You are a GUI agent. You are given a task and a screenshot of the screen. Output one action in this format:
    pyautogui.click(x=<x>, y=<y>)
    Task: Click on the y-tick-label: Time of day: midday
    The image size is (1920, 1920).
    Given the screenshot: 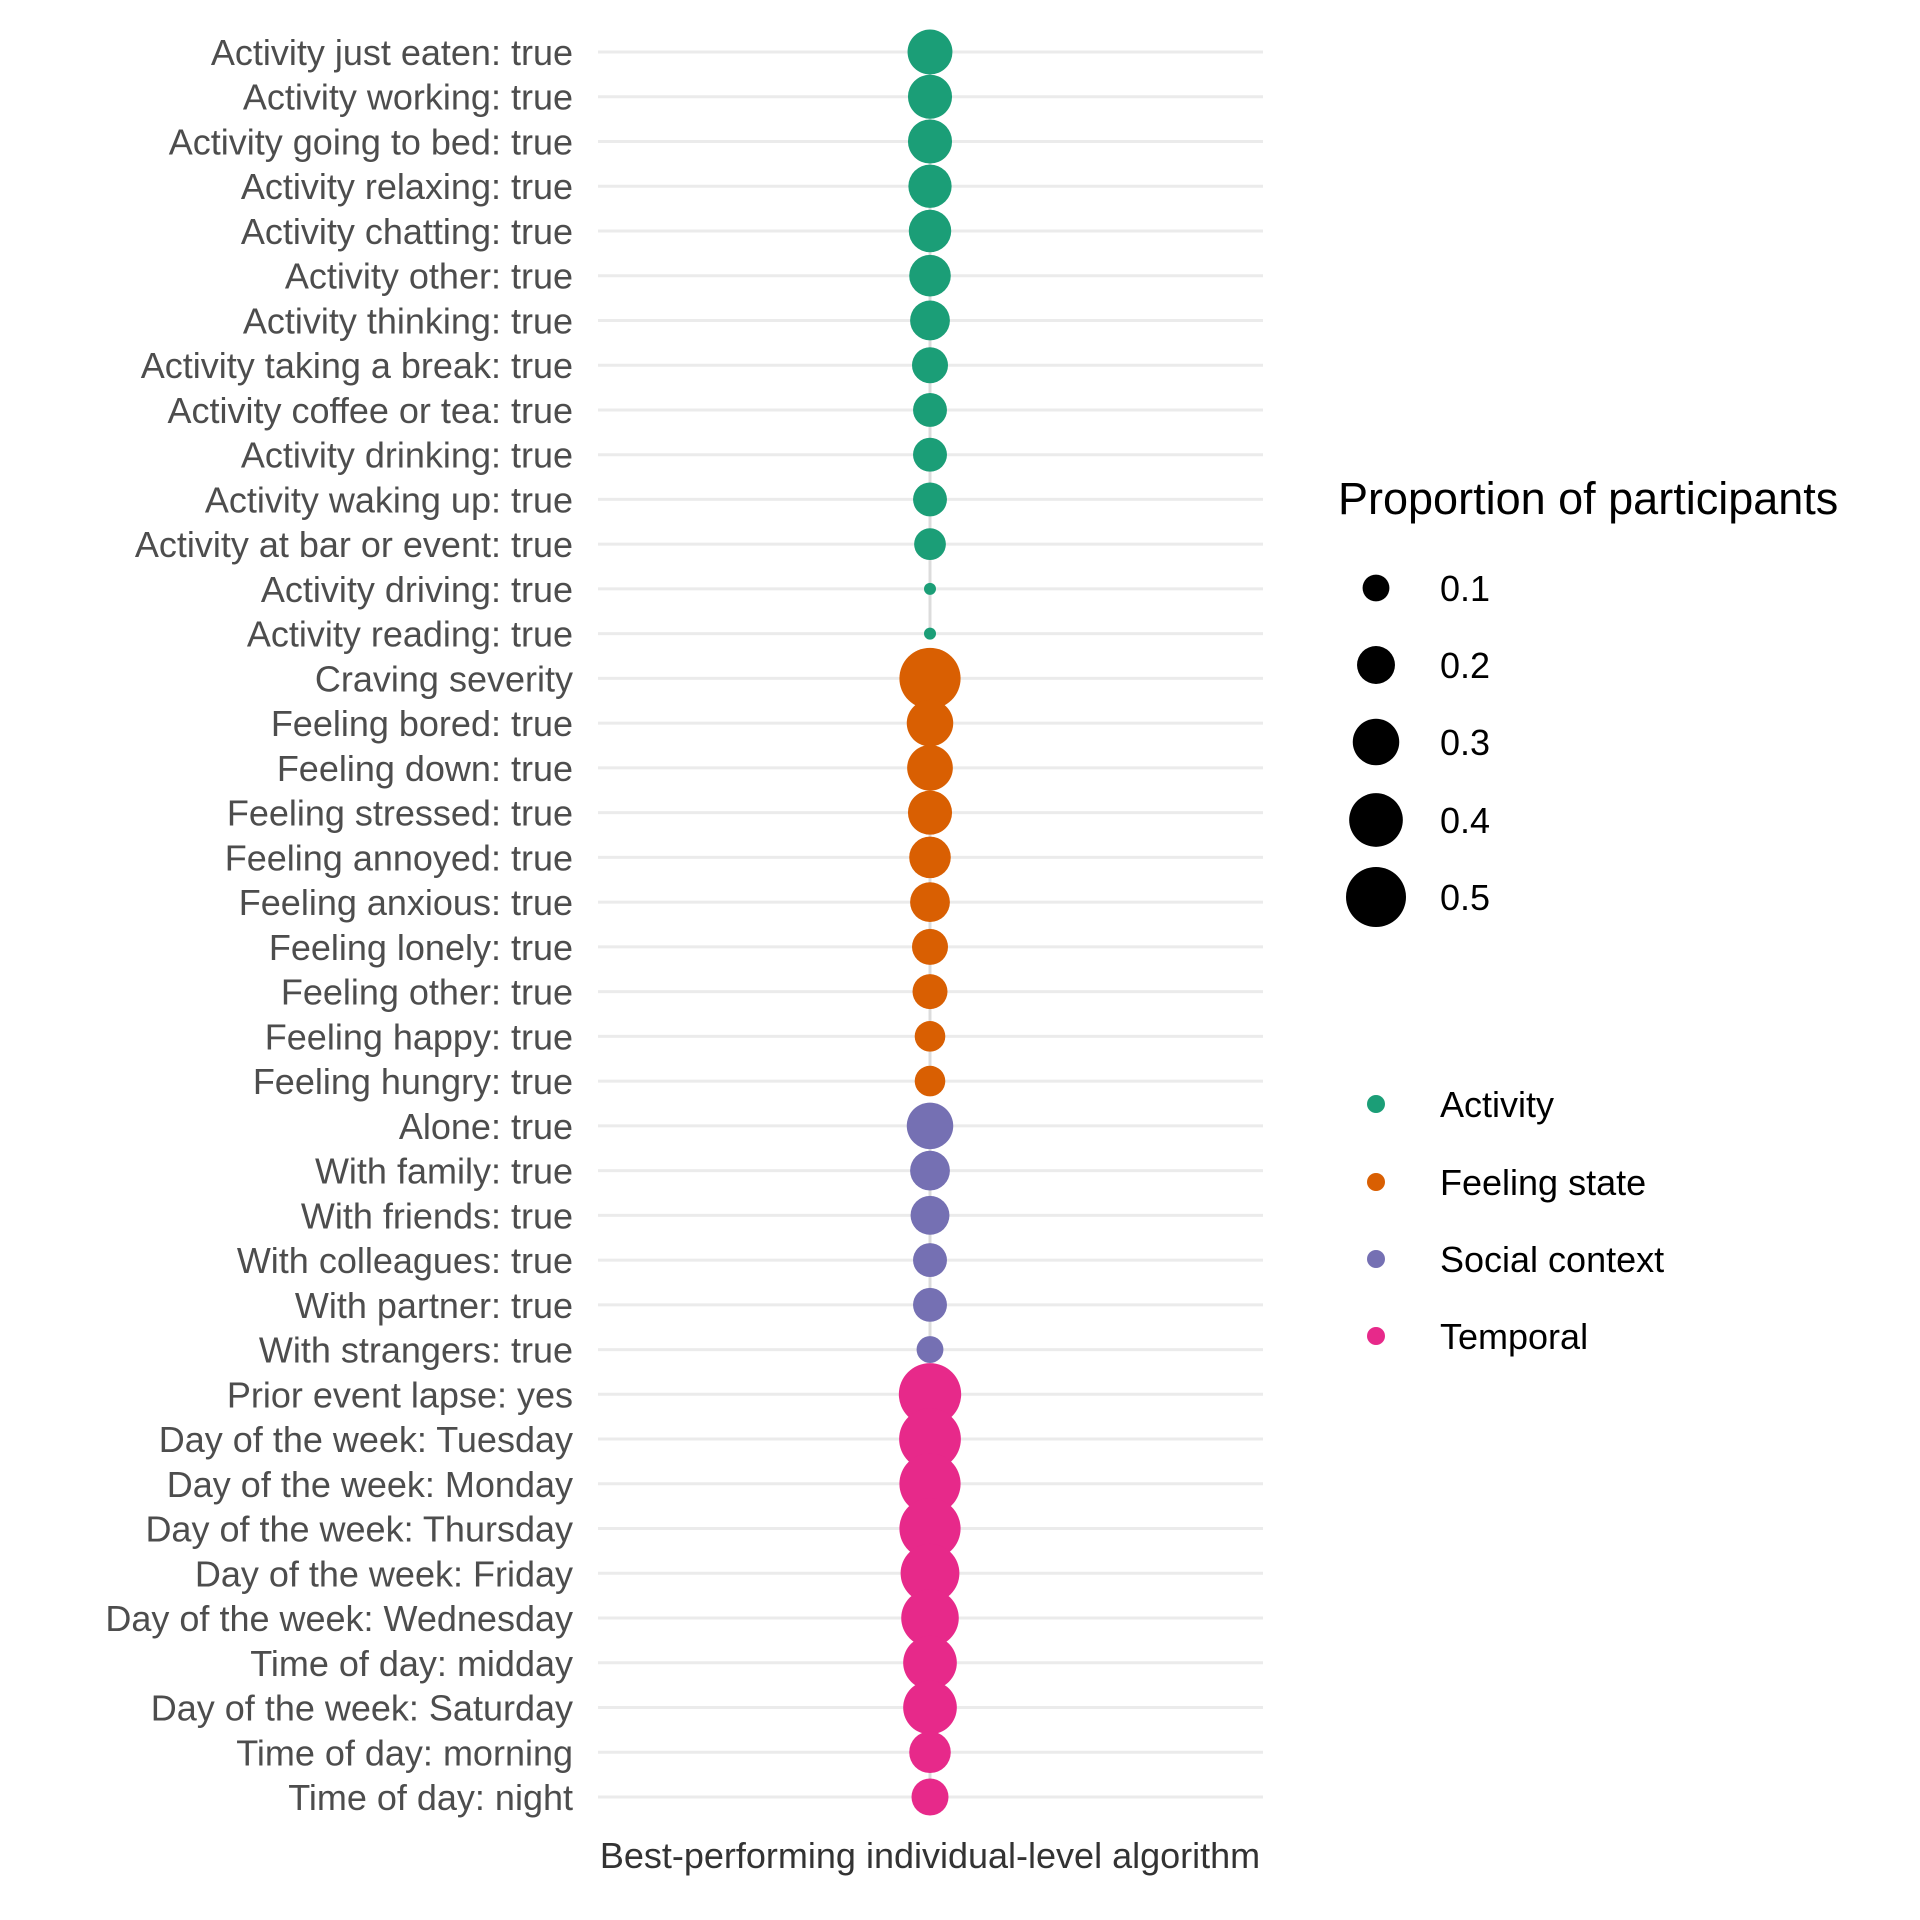 What is the action you would take?
    pyautogui.click(x=411, y=1663)
    